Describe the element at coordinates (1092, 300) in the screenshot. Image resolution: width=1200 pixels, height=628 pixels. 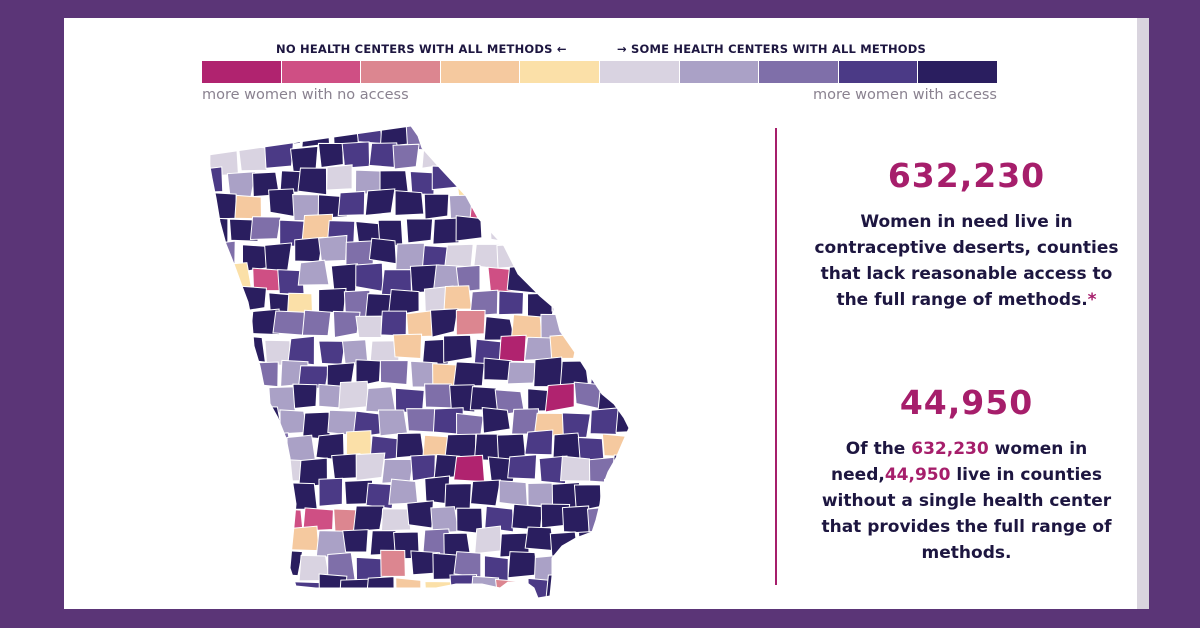
I see `footnote-mark: *` at that location.